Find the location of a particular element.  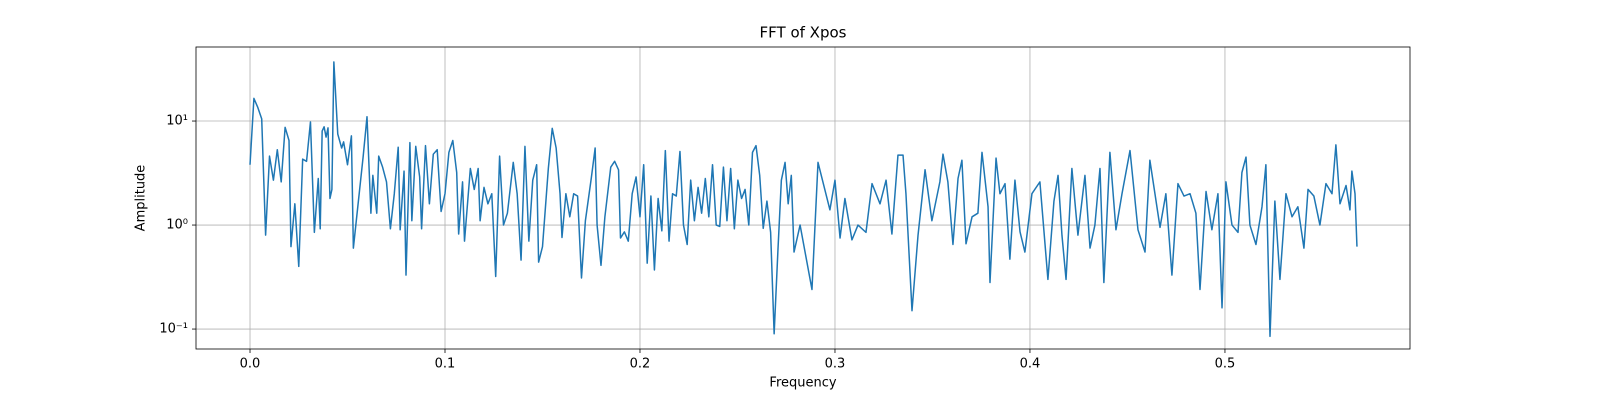

x-axis-label: Frequency is located at coordinates (802, 383).